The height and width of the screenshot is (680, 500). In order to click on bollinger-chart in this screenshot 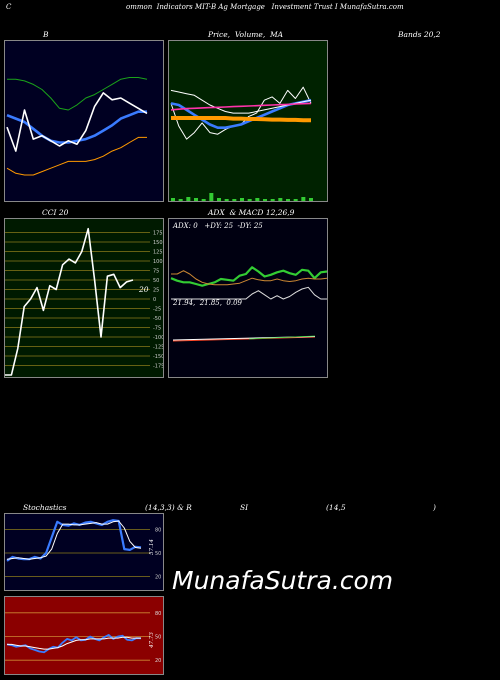, I will do `click(84, 121)`.